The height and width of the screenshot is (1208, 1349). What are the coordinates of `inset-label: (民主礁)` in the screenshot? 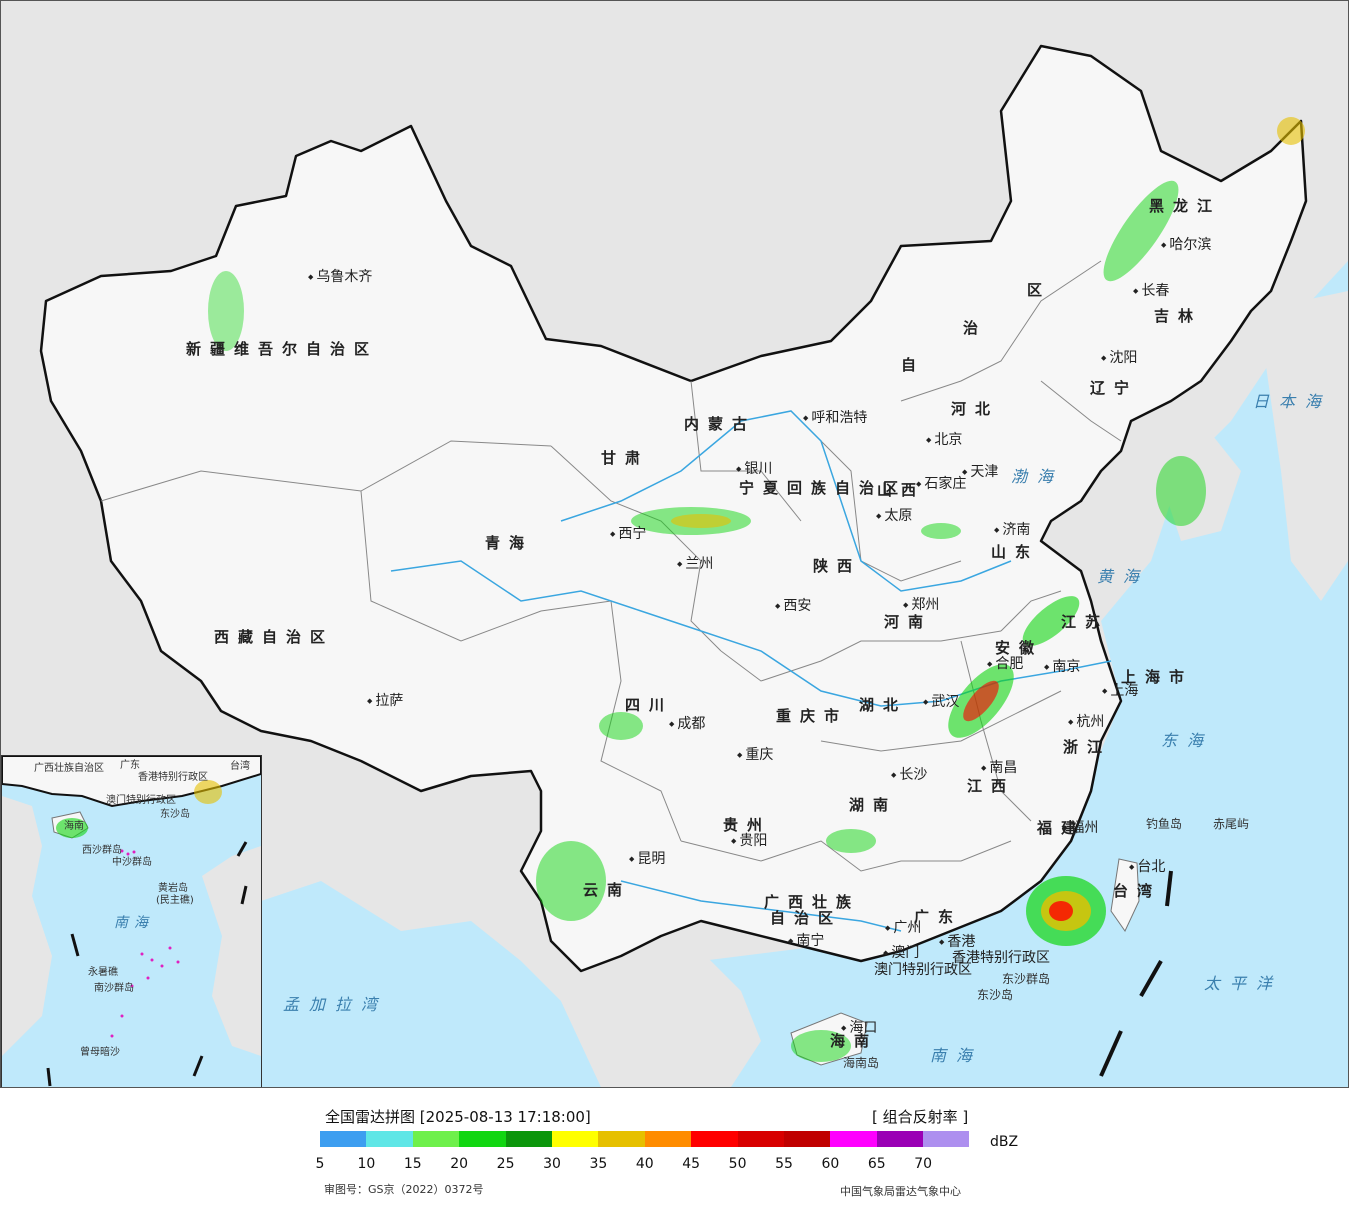 It's located at (175, 900).